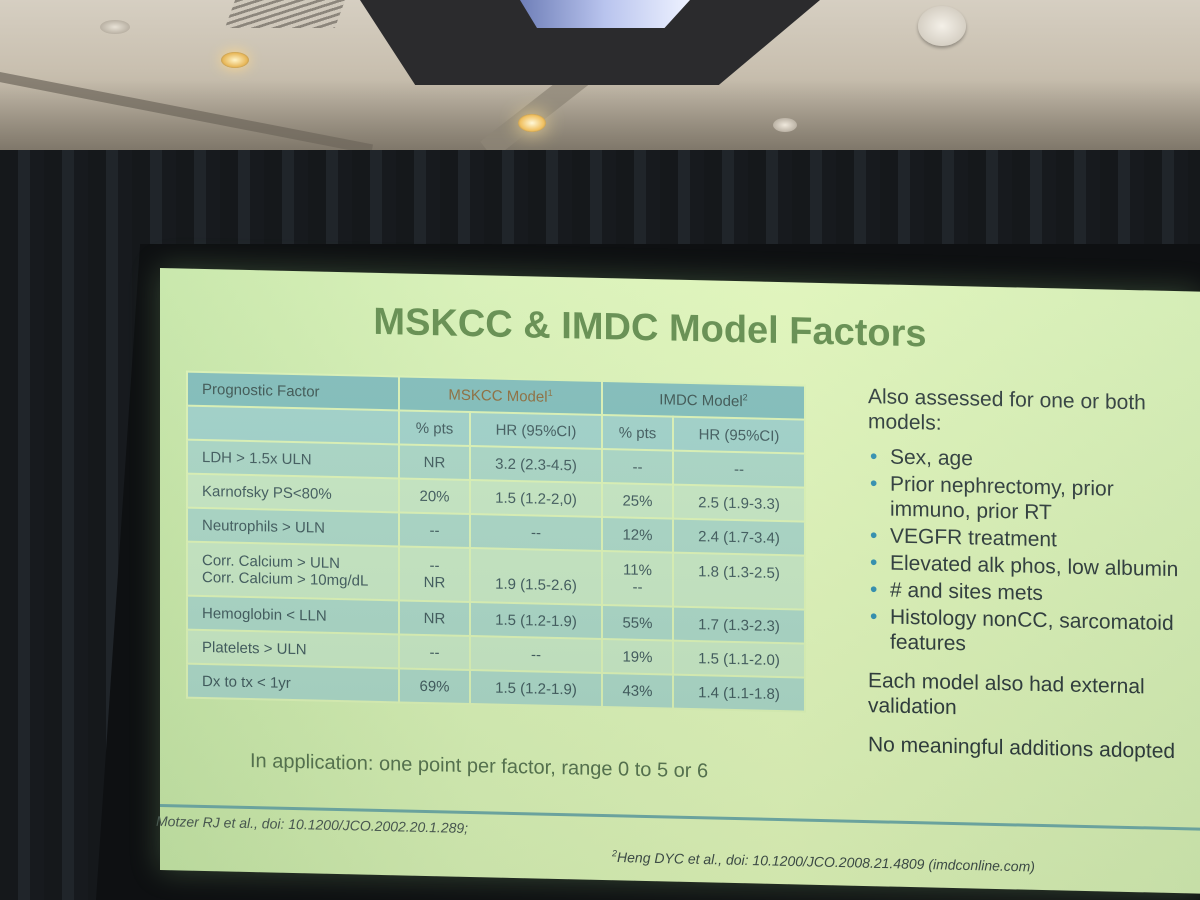 Image resolution: width=1200 pixels, height=900 pixels. I want to click on subheader-mskcc-pts: % pts, so click(435, 428).